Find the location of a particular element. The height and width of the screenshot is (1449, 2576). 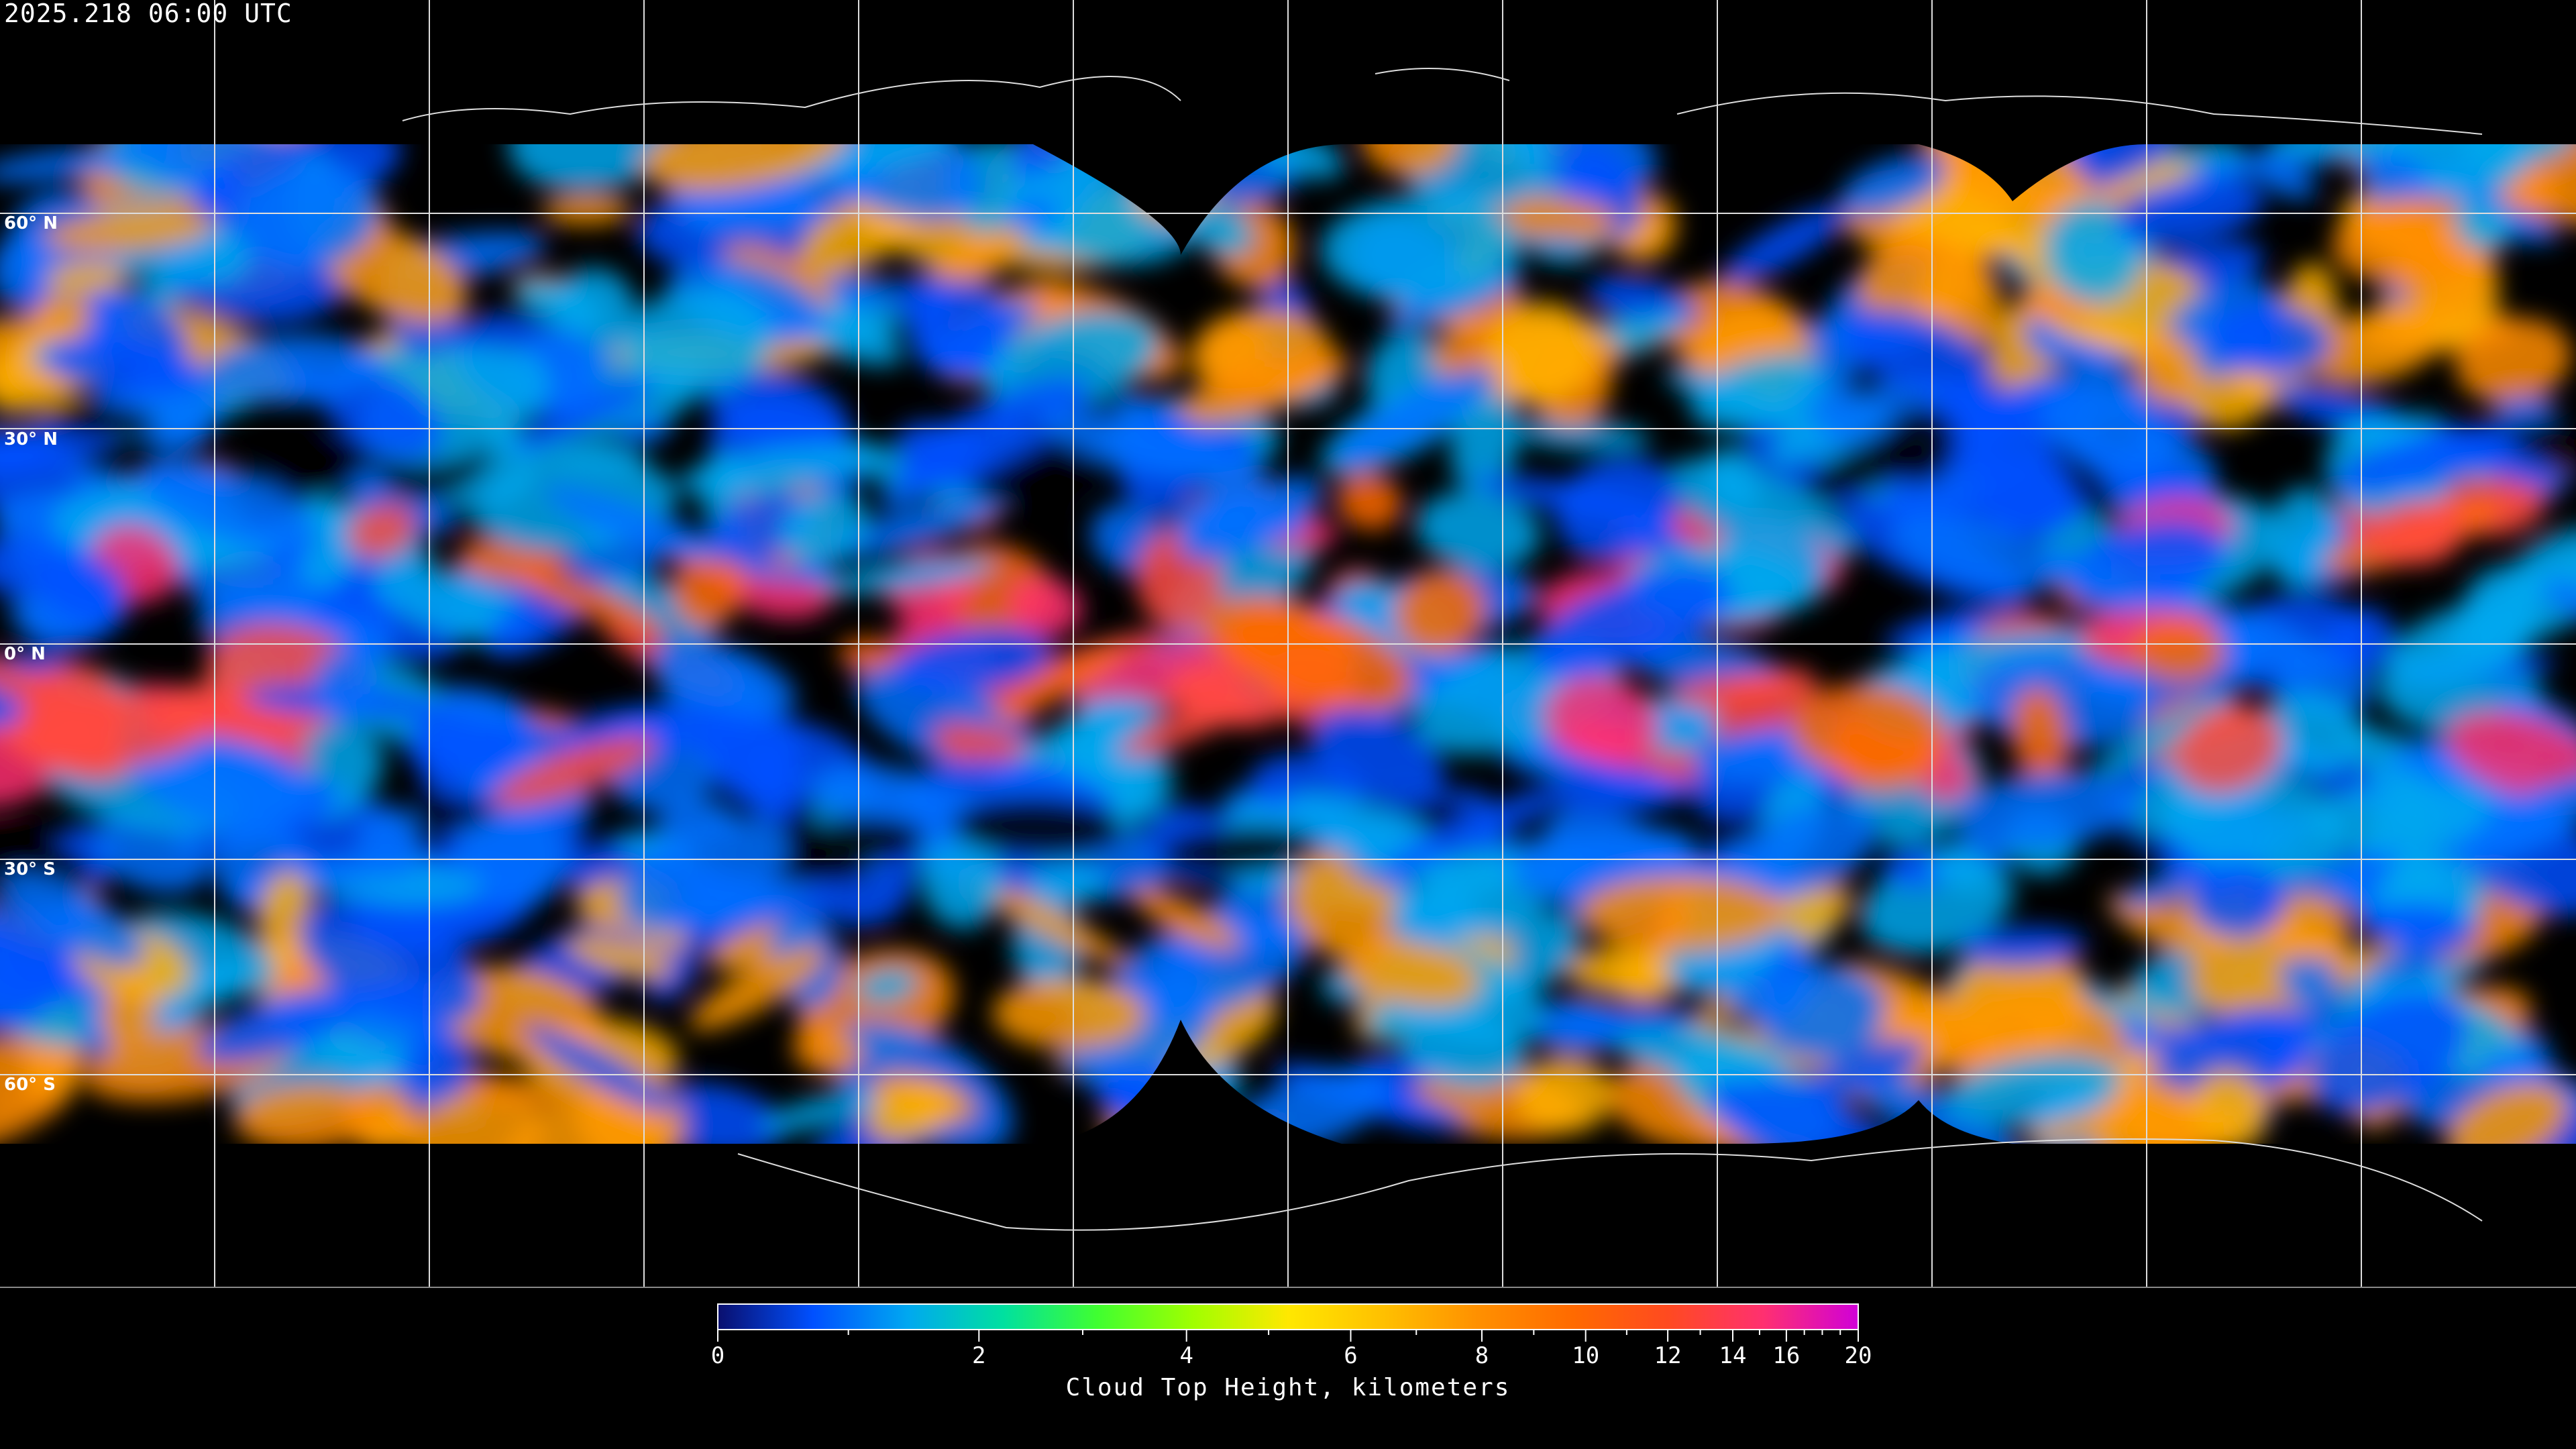

colorbar-tick-label: 14 is located at coordinates (1733, 1355).